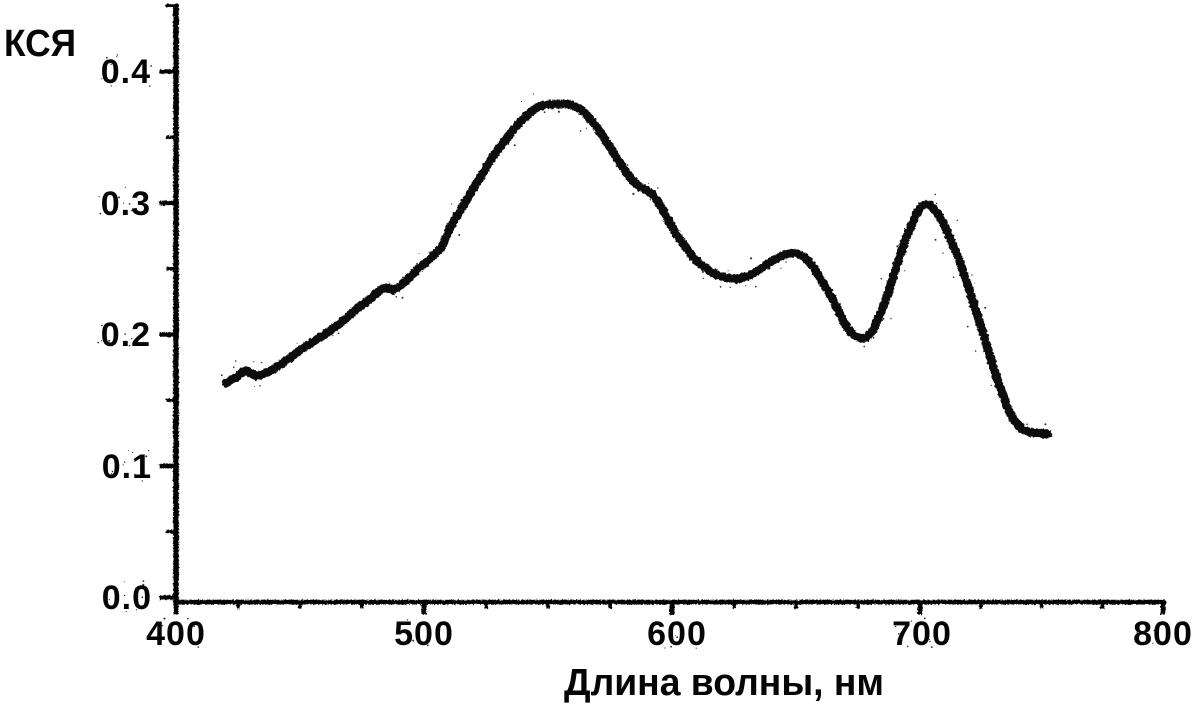  Describe the element at coordinates (127, 467) in the screenshot. I see `svg-text: 0.1` at that location.